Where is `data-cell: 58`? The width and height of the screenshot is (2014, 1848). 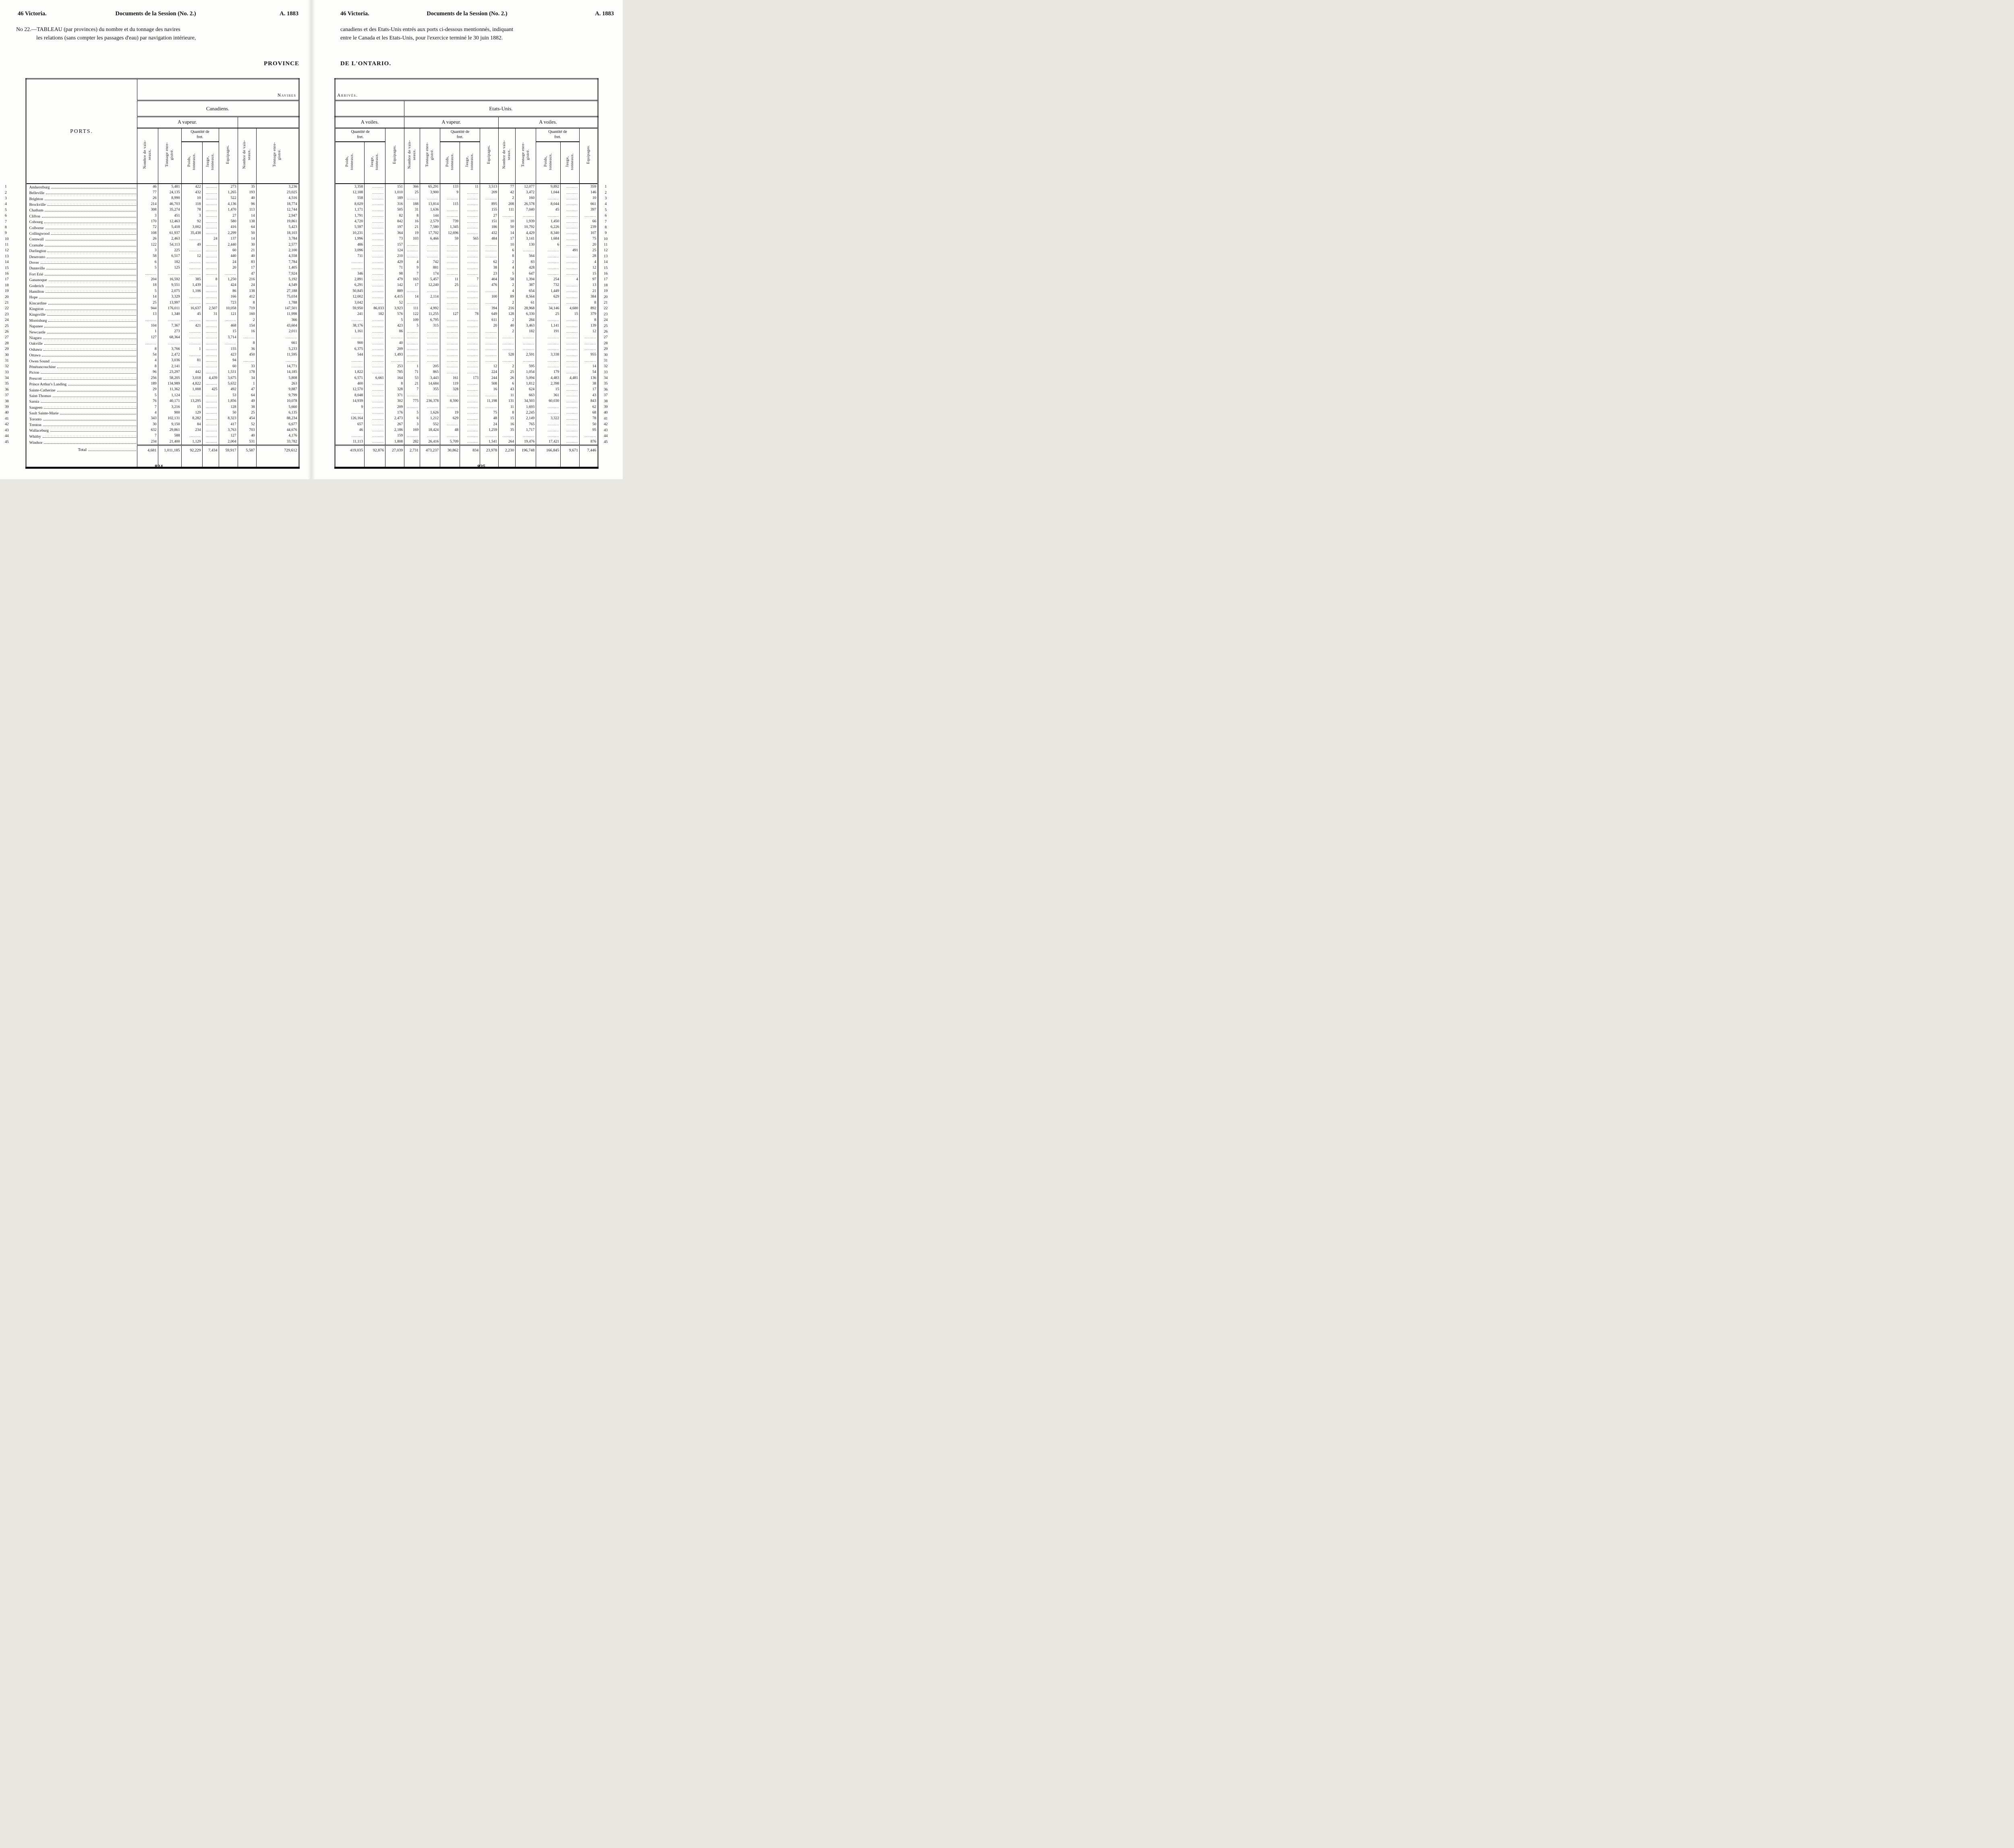
data-cell: 58 is located at coordinates (507, 279).